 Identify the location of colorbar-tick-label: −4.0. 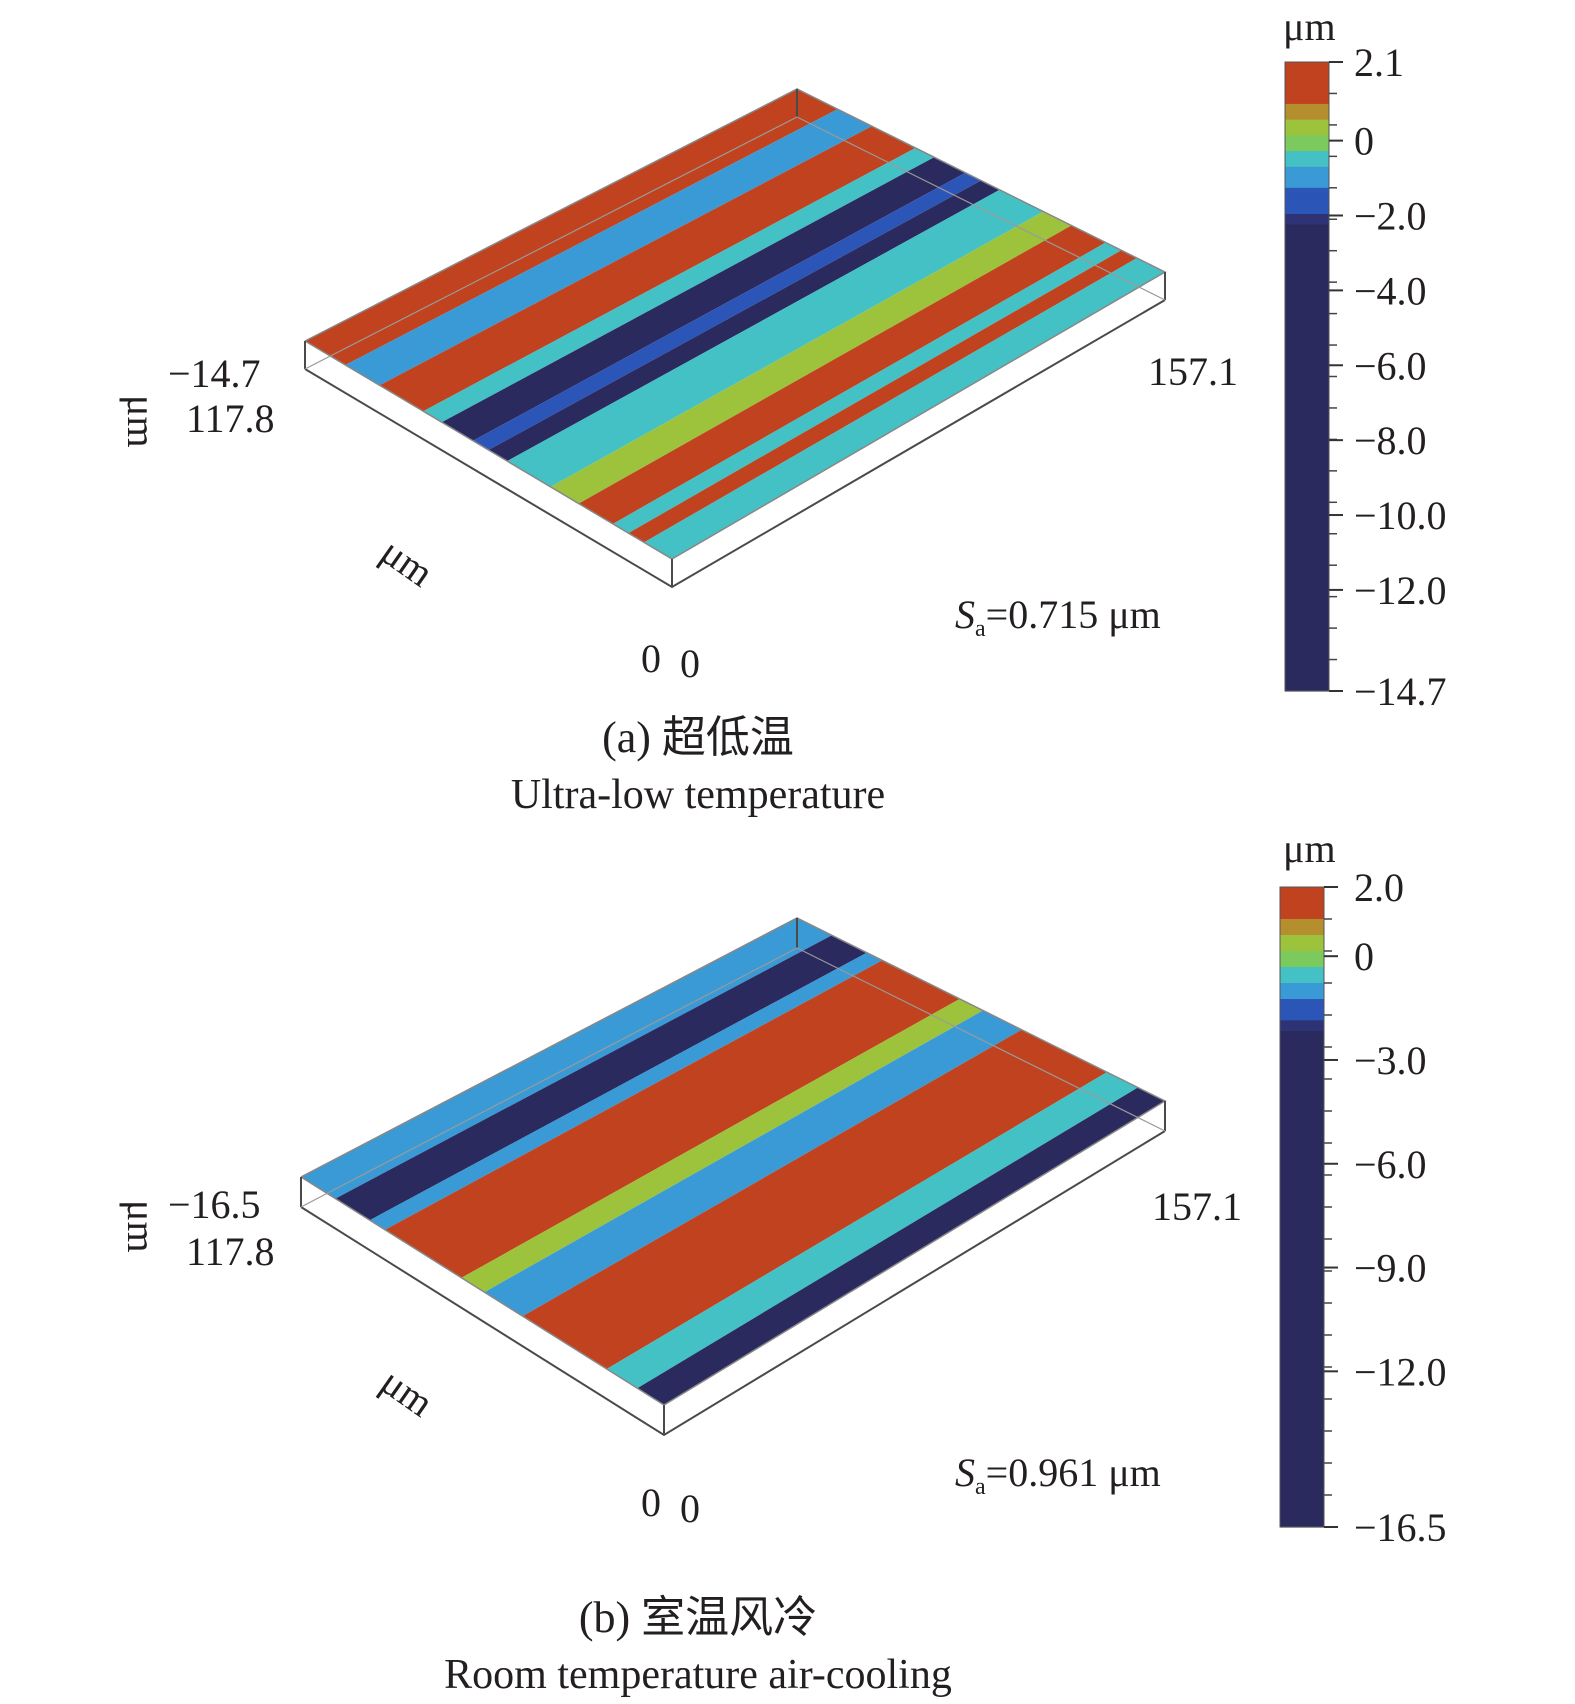
(1390, 290).